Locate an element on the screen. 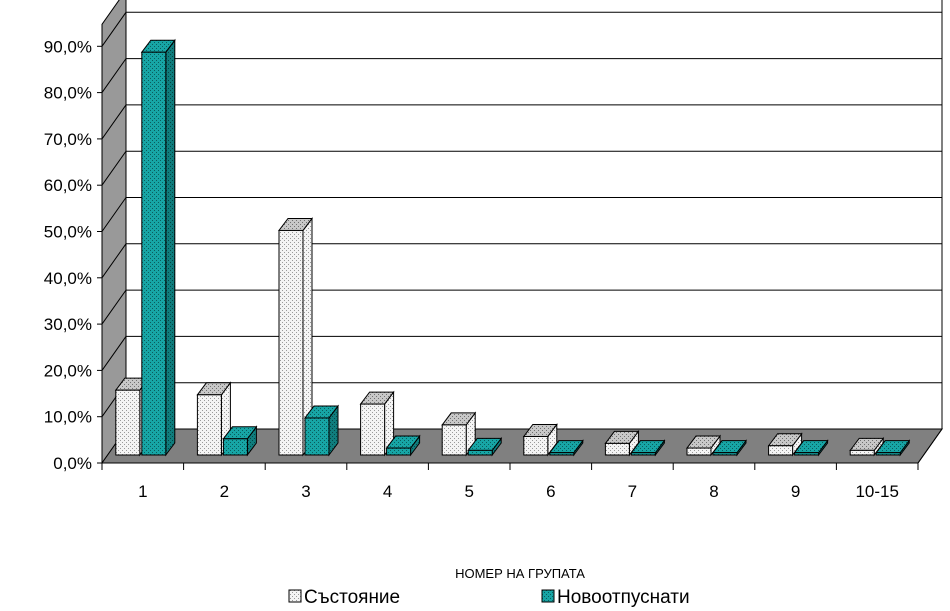 This screenshot has width=950, height=611. y-tick-label: 70,0% is located at coordinates (68, 139).